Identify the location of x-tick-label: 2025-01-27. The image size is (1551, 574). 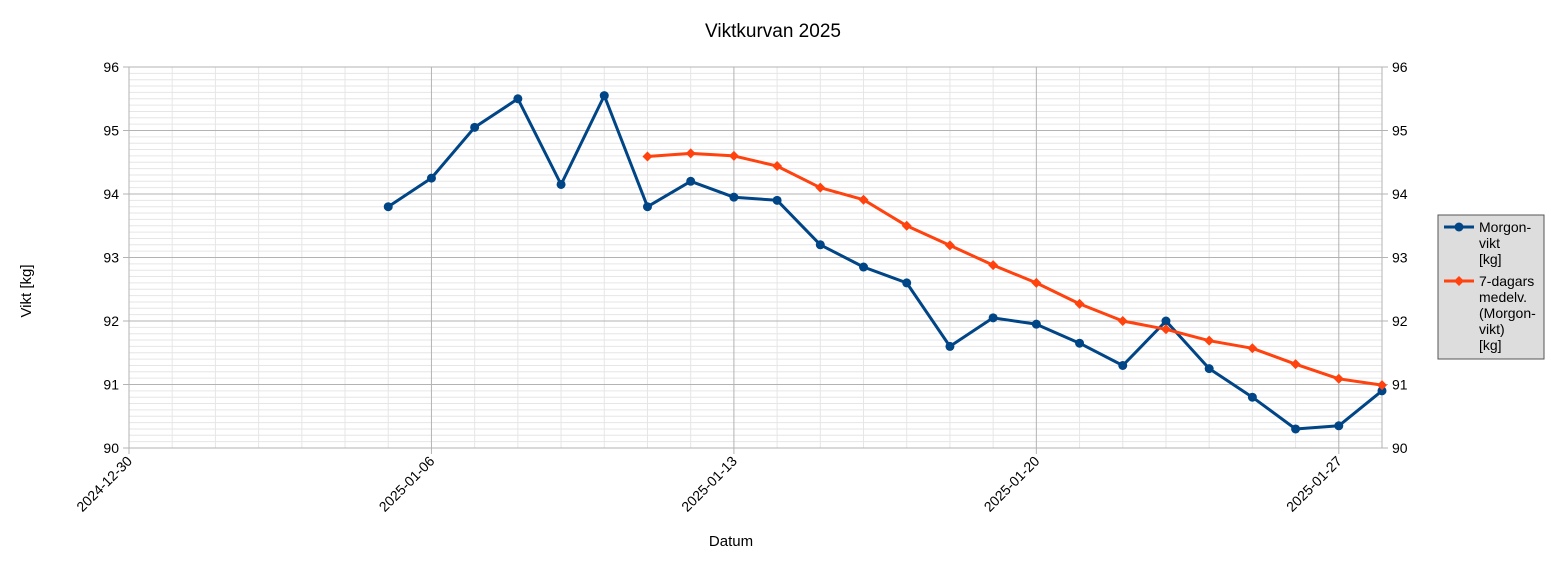
(1314, 484).